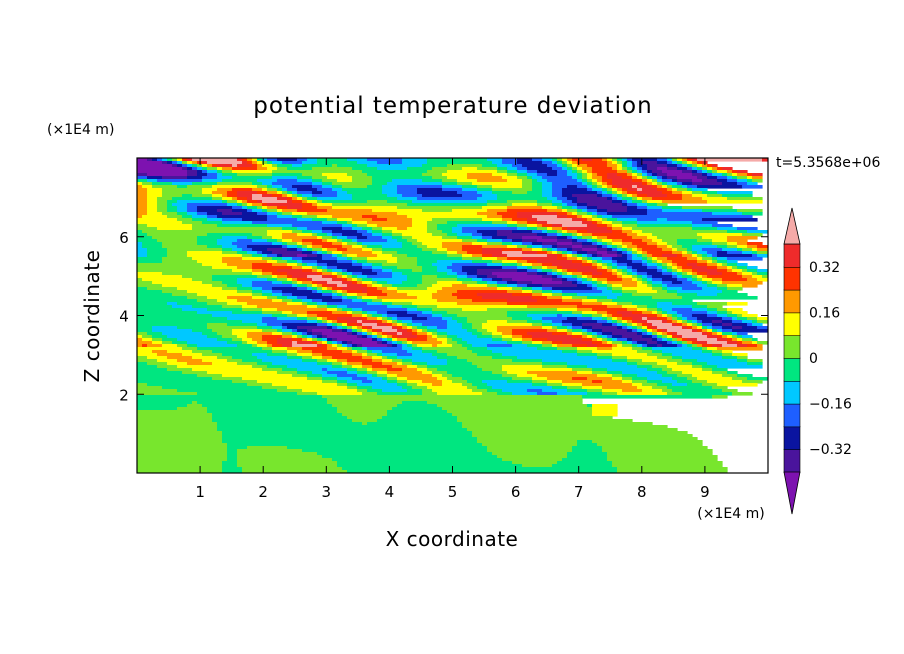 This screenshot has width=904, height=654. I want to click on x-axis-label: X coordinate, so click(452, 539).